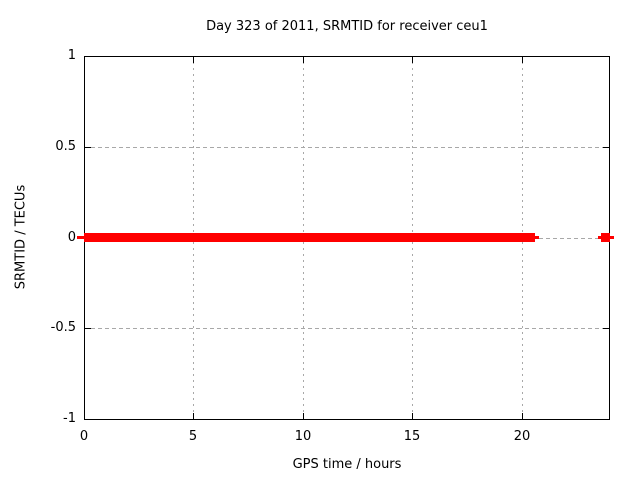 The image size is (640, 480). Describe the element at coordinates (309, 237) in the screenshot. I see `series-band` at that location.